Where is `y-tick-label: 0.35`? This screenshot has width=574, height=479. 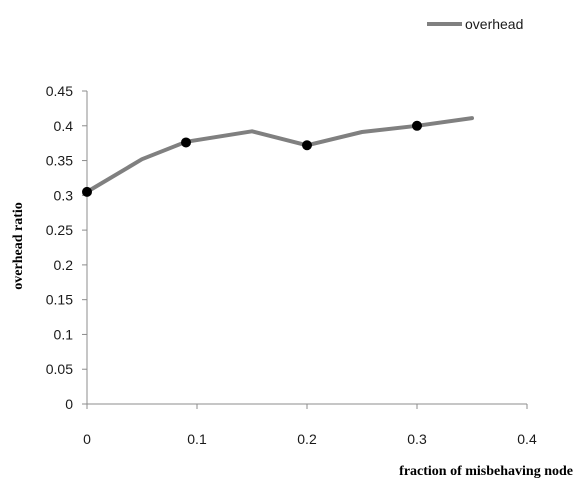
y-tick-label: 0.35 is located at coordinates (59, 161).